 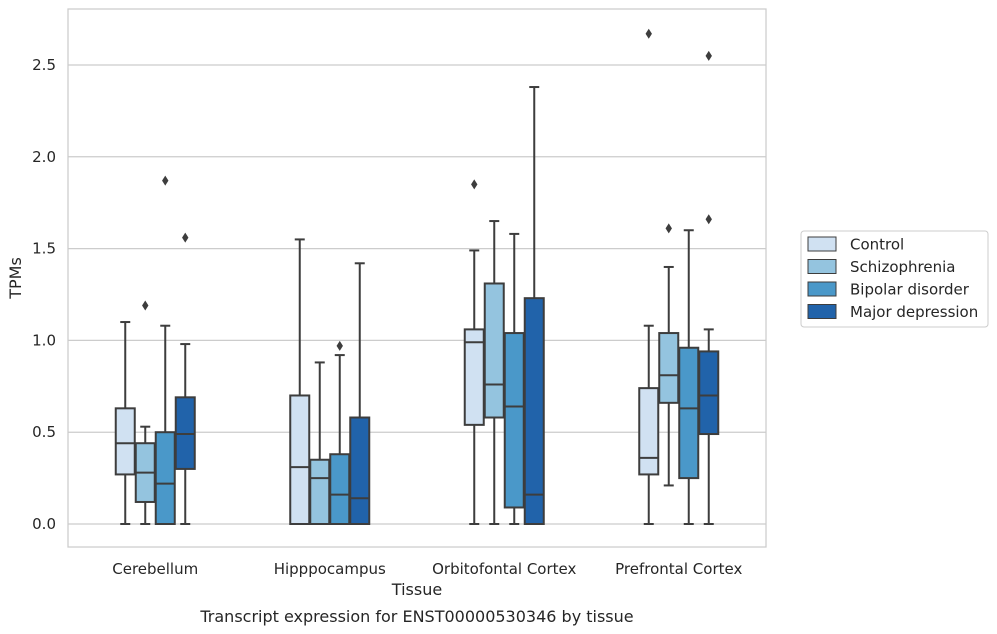 I want to click on legend-label: Major depression, so click(x=914, y=312).